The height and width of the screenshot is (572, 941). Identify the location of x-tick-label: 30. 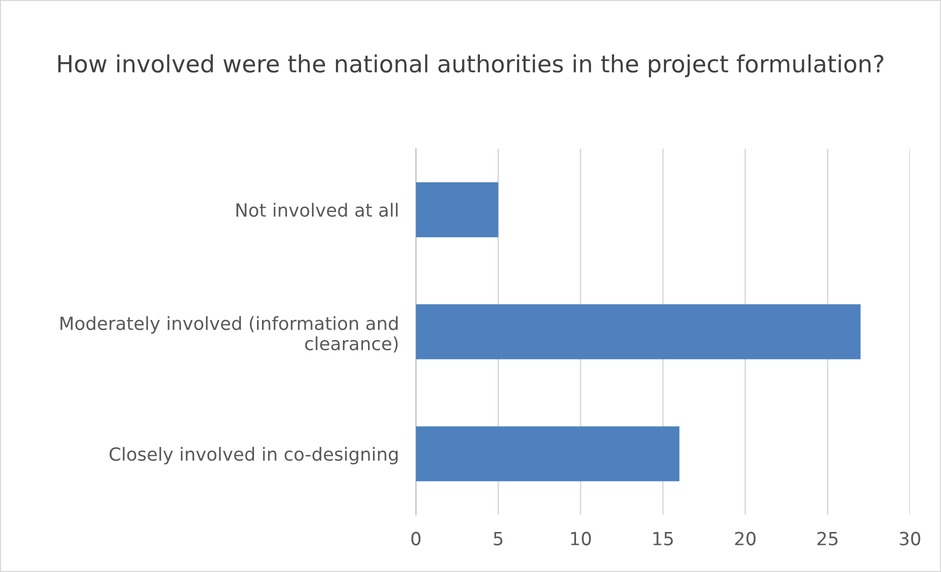
(910, 539).